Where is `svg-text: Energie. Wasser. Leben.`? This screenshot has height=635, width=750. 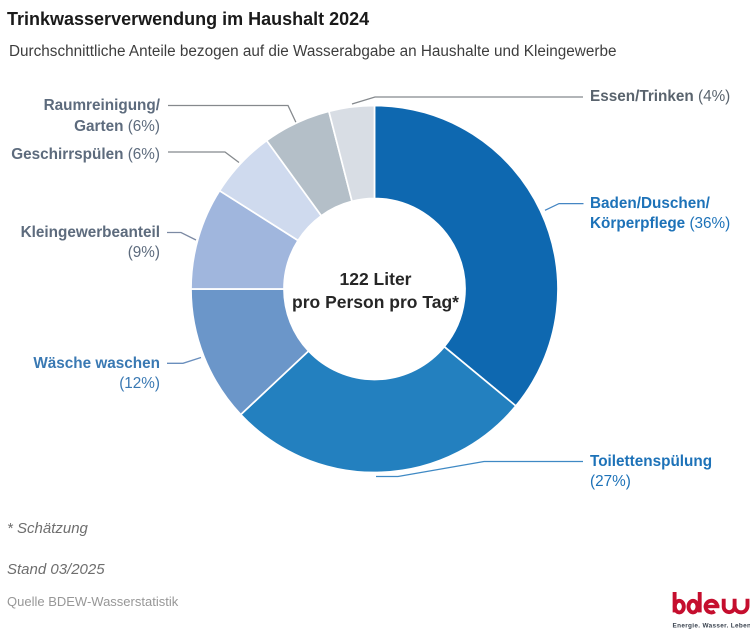
svg-text: Energie. Wasser. Leben. is located at coordinates (711, 625).